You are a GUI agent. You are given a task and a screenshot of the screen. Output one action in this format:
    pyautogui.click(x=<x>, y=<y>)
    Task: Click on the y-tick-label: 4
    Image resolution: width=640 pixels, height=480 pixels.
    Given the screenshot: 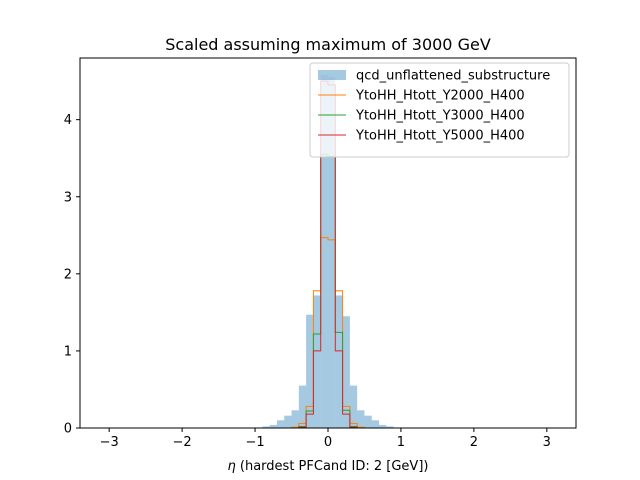 What is the action you would take?
    pyautogui.click(x=68, y=120)
    